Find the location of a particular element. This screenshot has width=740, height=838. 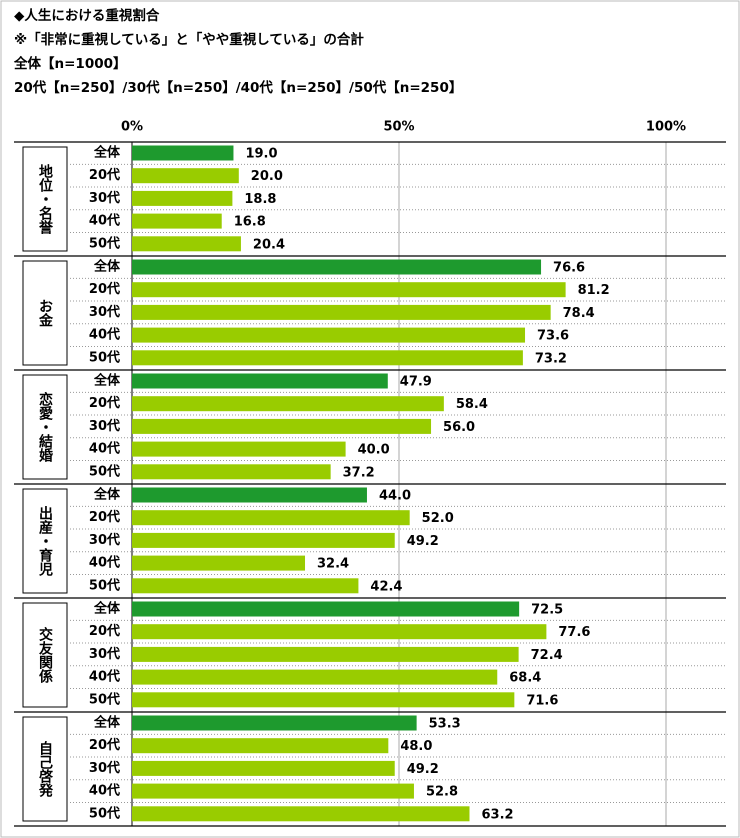

group-label: 恋愛・結婚 is located at coordinates (45, 427).